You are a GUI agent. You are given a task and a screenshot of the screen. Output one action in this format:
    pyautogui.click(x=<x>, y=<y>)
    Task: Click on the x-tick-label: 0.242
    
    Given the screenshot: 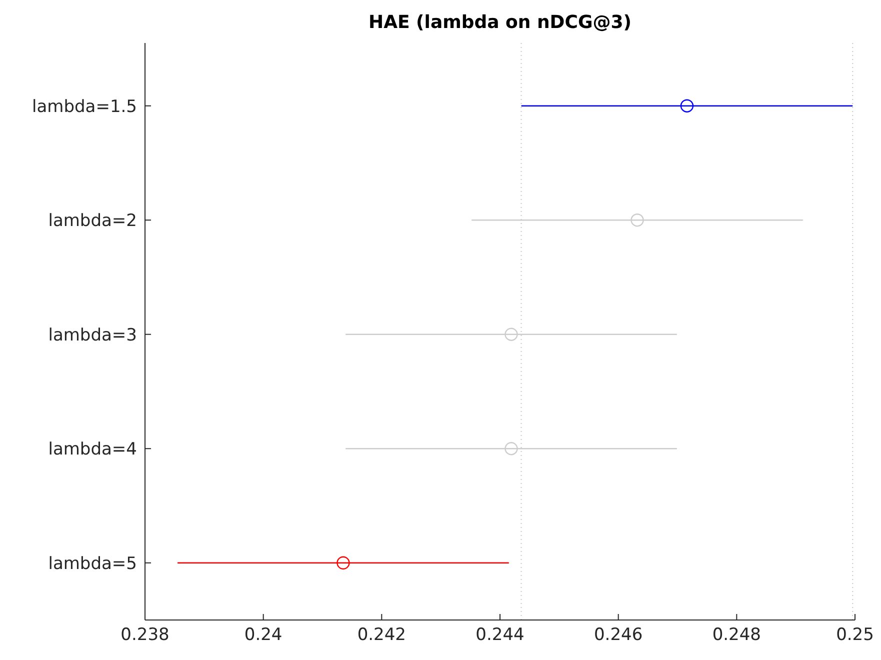 What is the action you would take?
    pyautogui.click(x=381, y=635)
    